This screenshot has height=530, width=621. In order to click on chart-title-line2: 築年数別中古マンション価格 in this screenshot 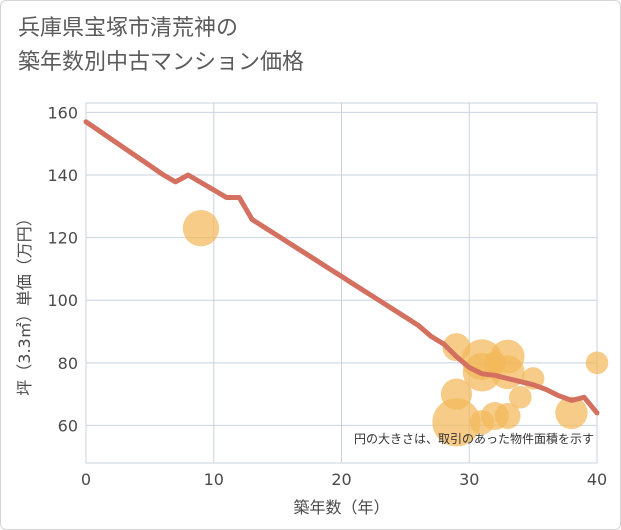, I will do `click(161, 62)`.